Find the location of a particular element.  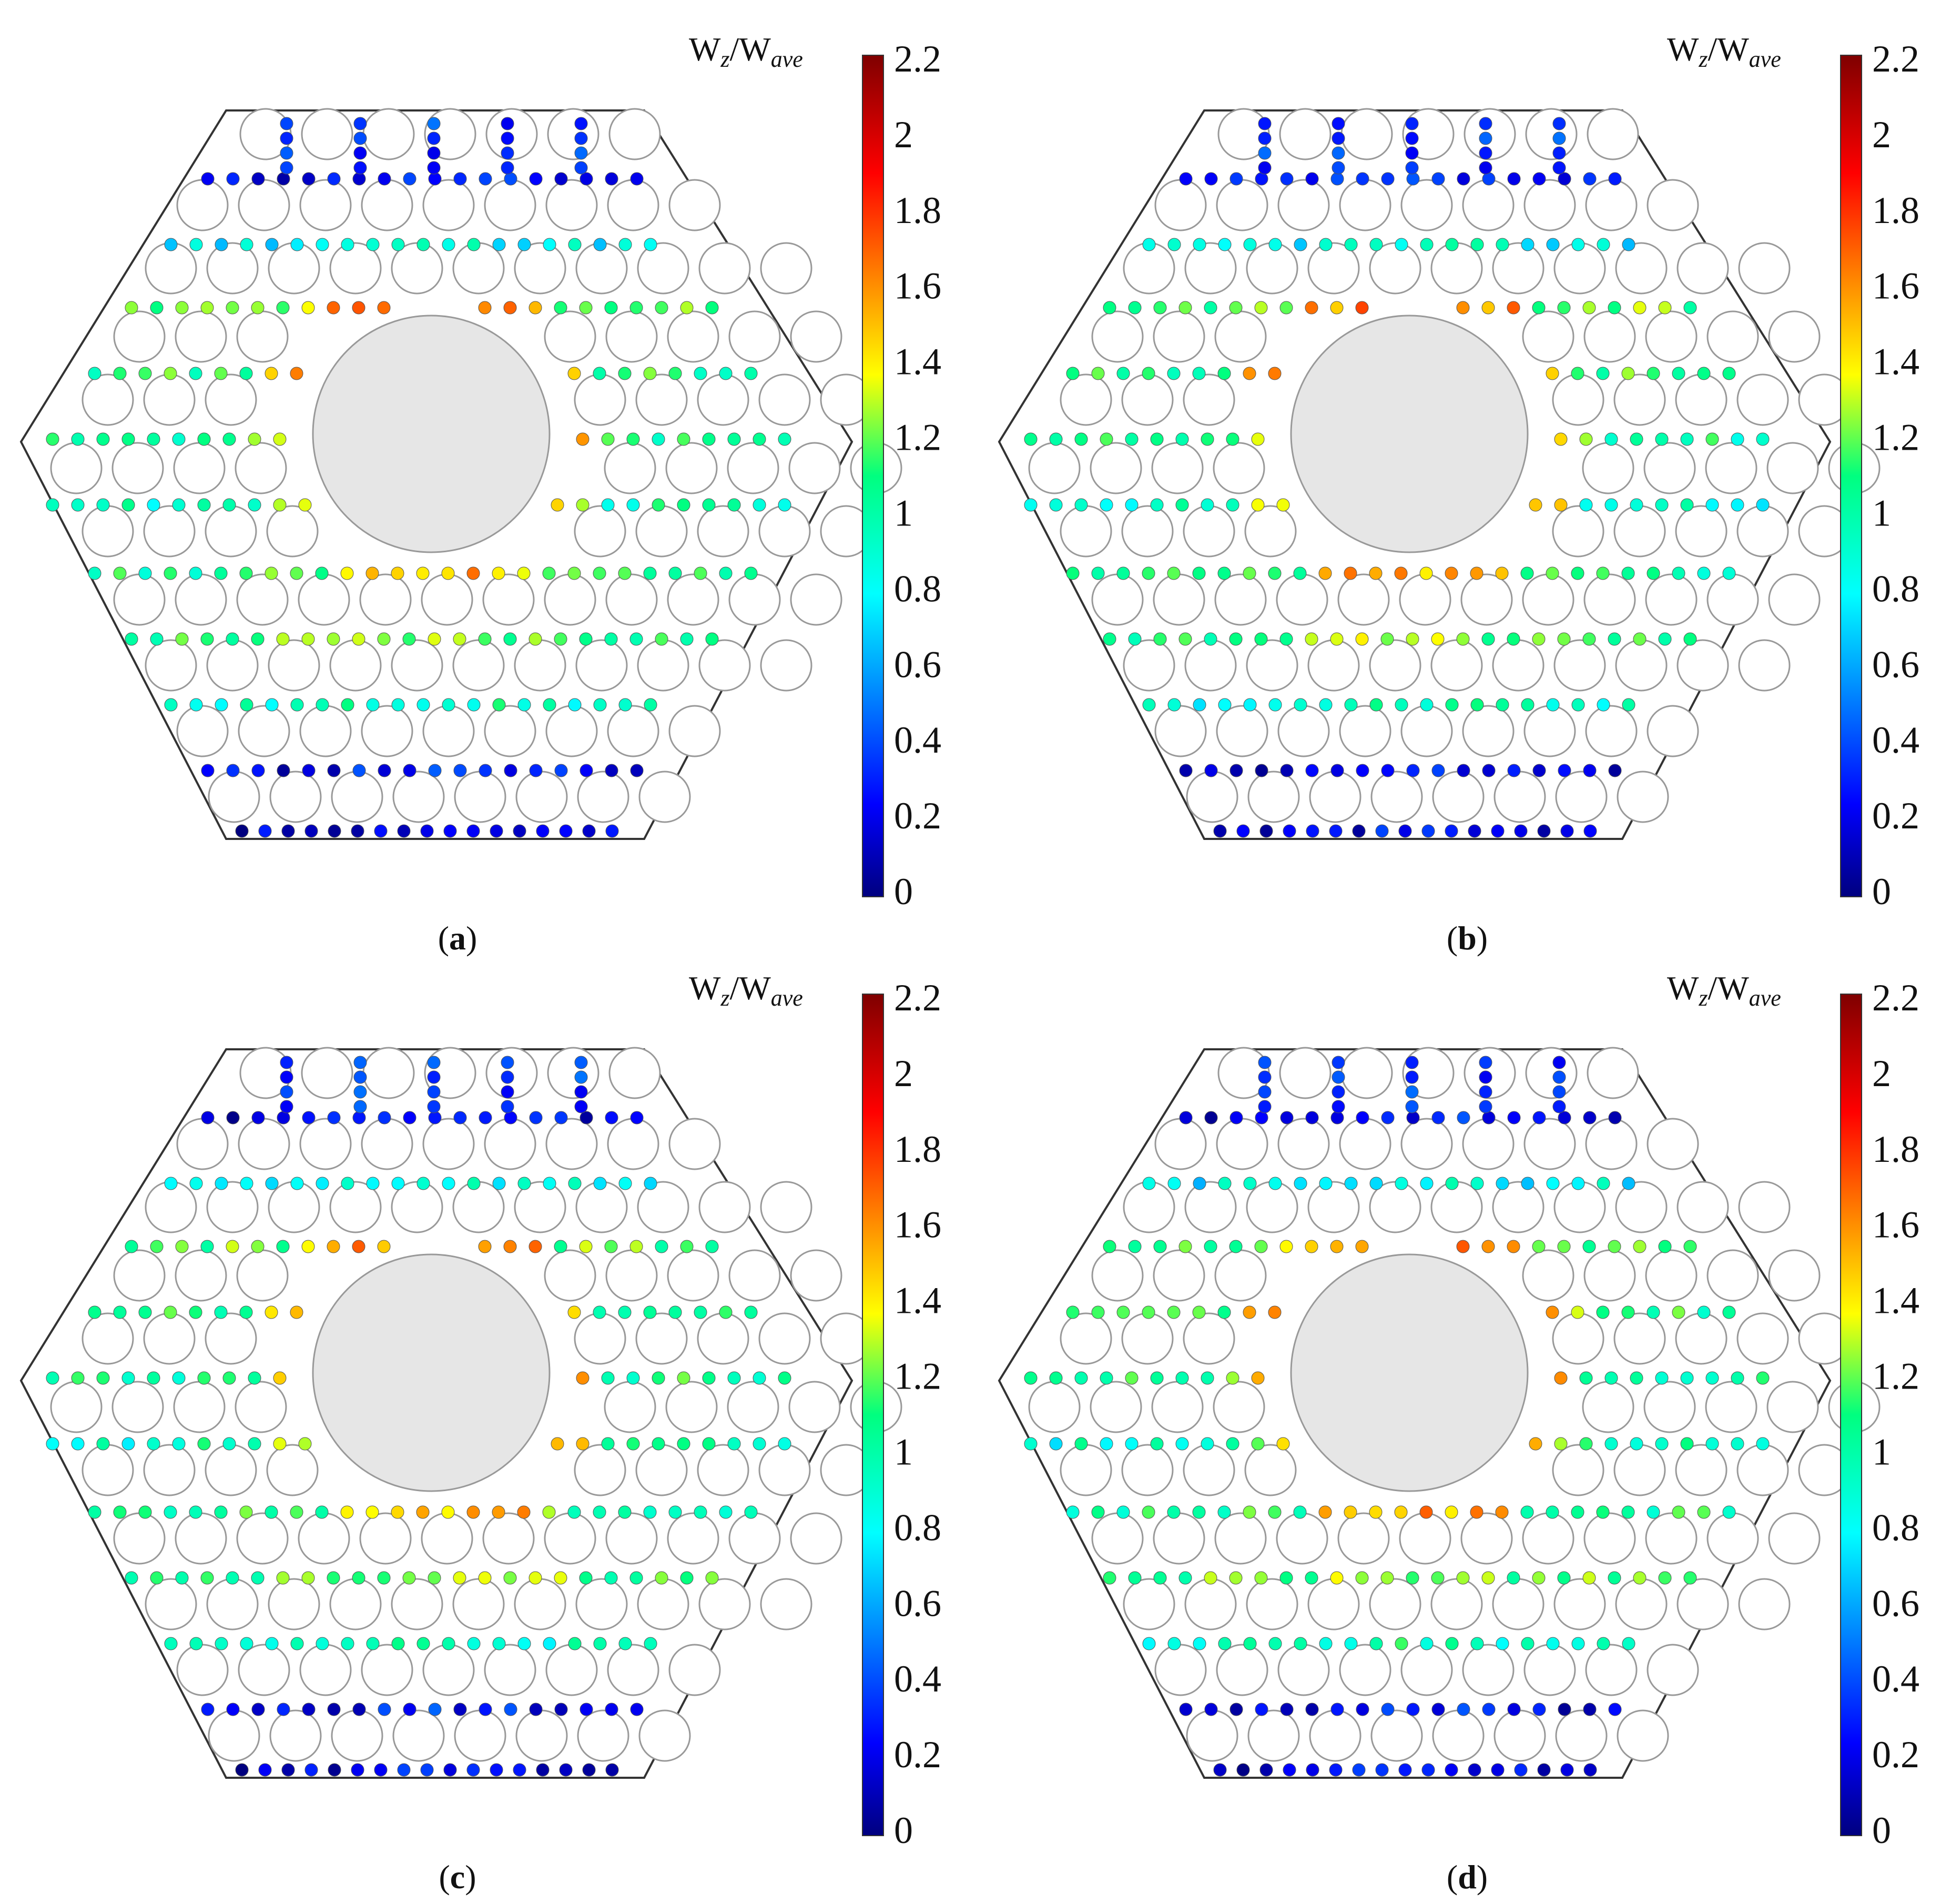

colorbar-tick-label: 0 is located at coordinates (1881, 891).